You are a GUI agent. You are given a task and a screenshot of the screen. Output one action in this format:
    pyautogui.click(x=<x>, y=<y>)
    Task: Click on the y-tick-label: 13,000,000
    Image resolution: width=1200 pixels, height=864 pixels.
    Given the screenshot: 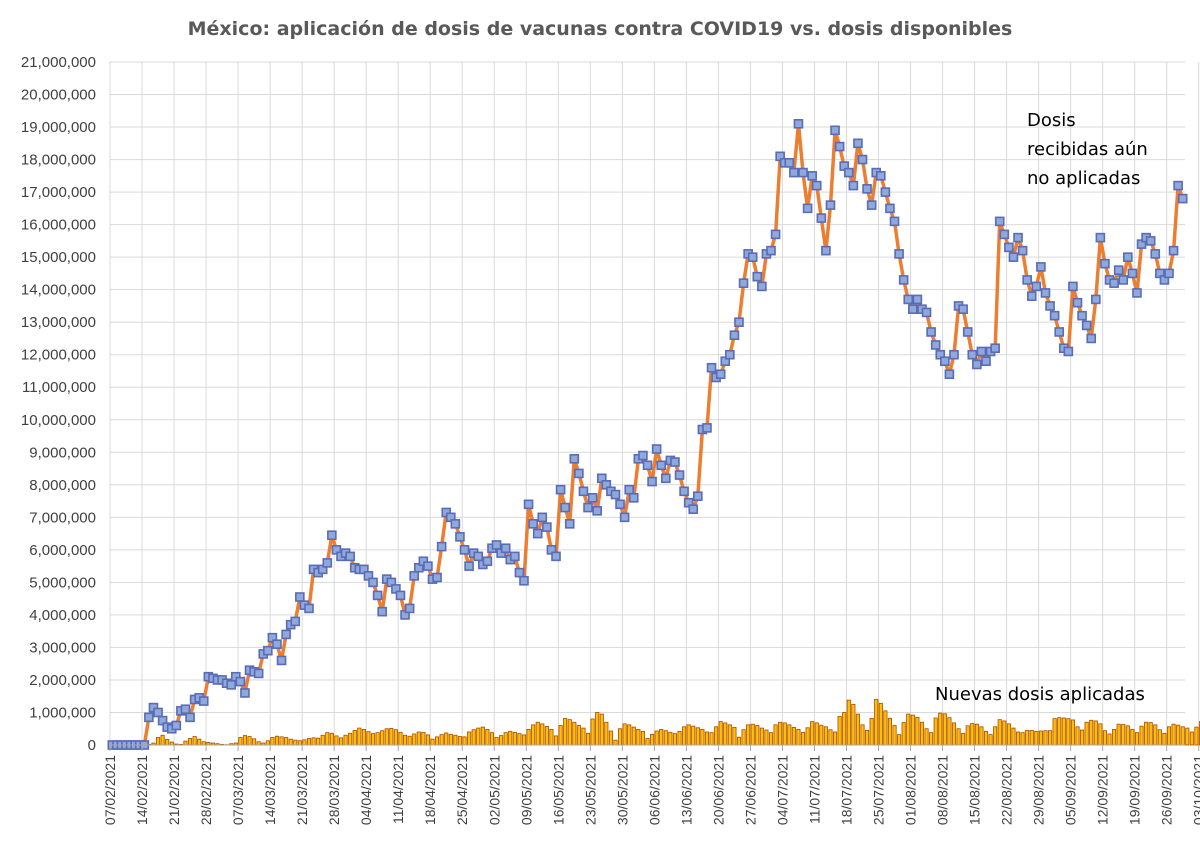 What is the action you would take?
    pyautogui.click(x=58, y=322)
    